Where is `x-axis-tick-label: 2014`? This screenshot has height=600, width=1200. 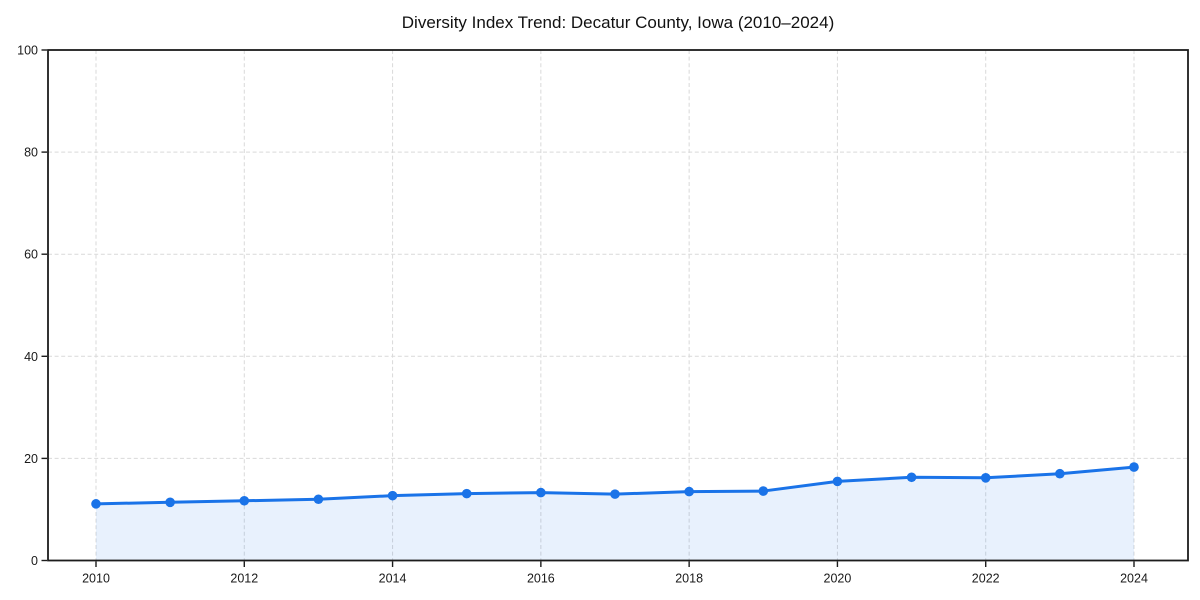 x-axis-tick-label: 2014 is located at coordinates (393, 579).